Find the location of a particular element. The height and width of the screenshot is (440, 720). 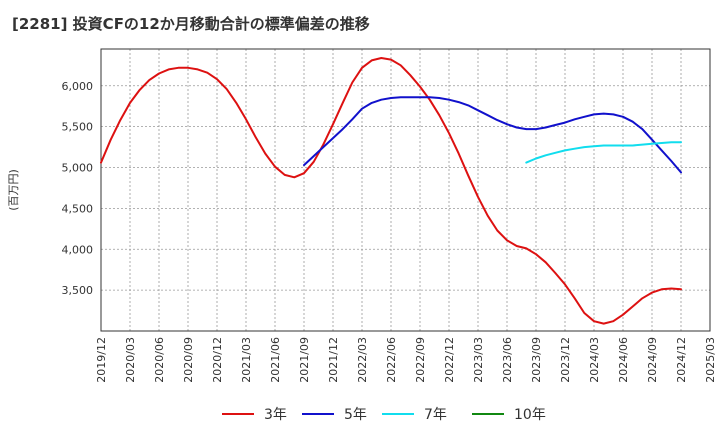

chart-title: [2281] 投資CFの12か月移動合計の標準偏差の推移 is located at coordinates (191, 24).